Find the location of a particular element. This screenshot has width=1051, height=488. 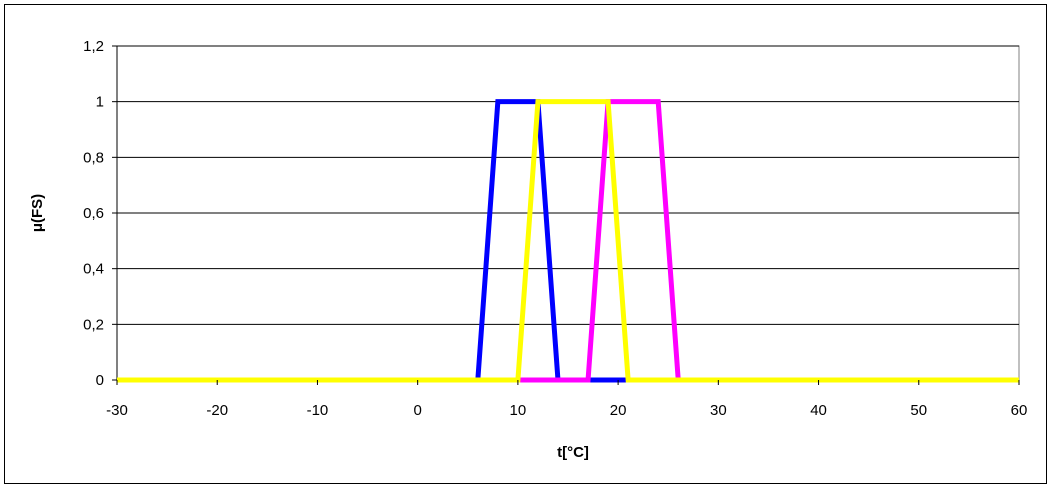

x-tick-label: 40 is located at coordinates (818, 410).